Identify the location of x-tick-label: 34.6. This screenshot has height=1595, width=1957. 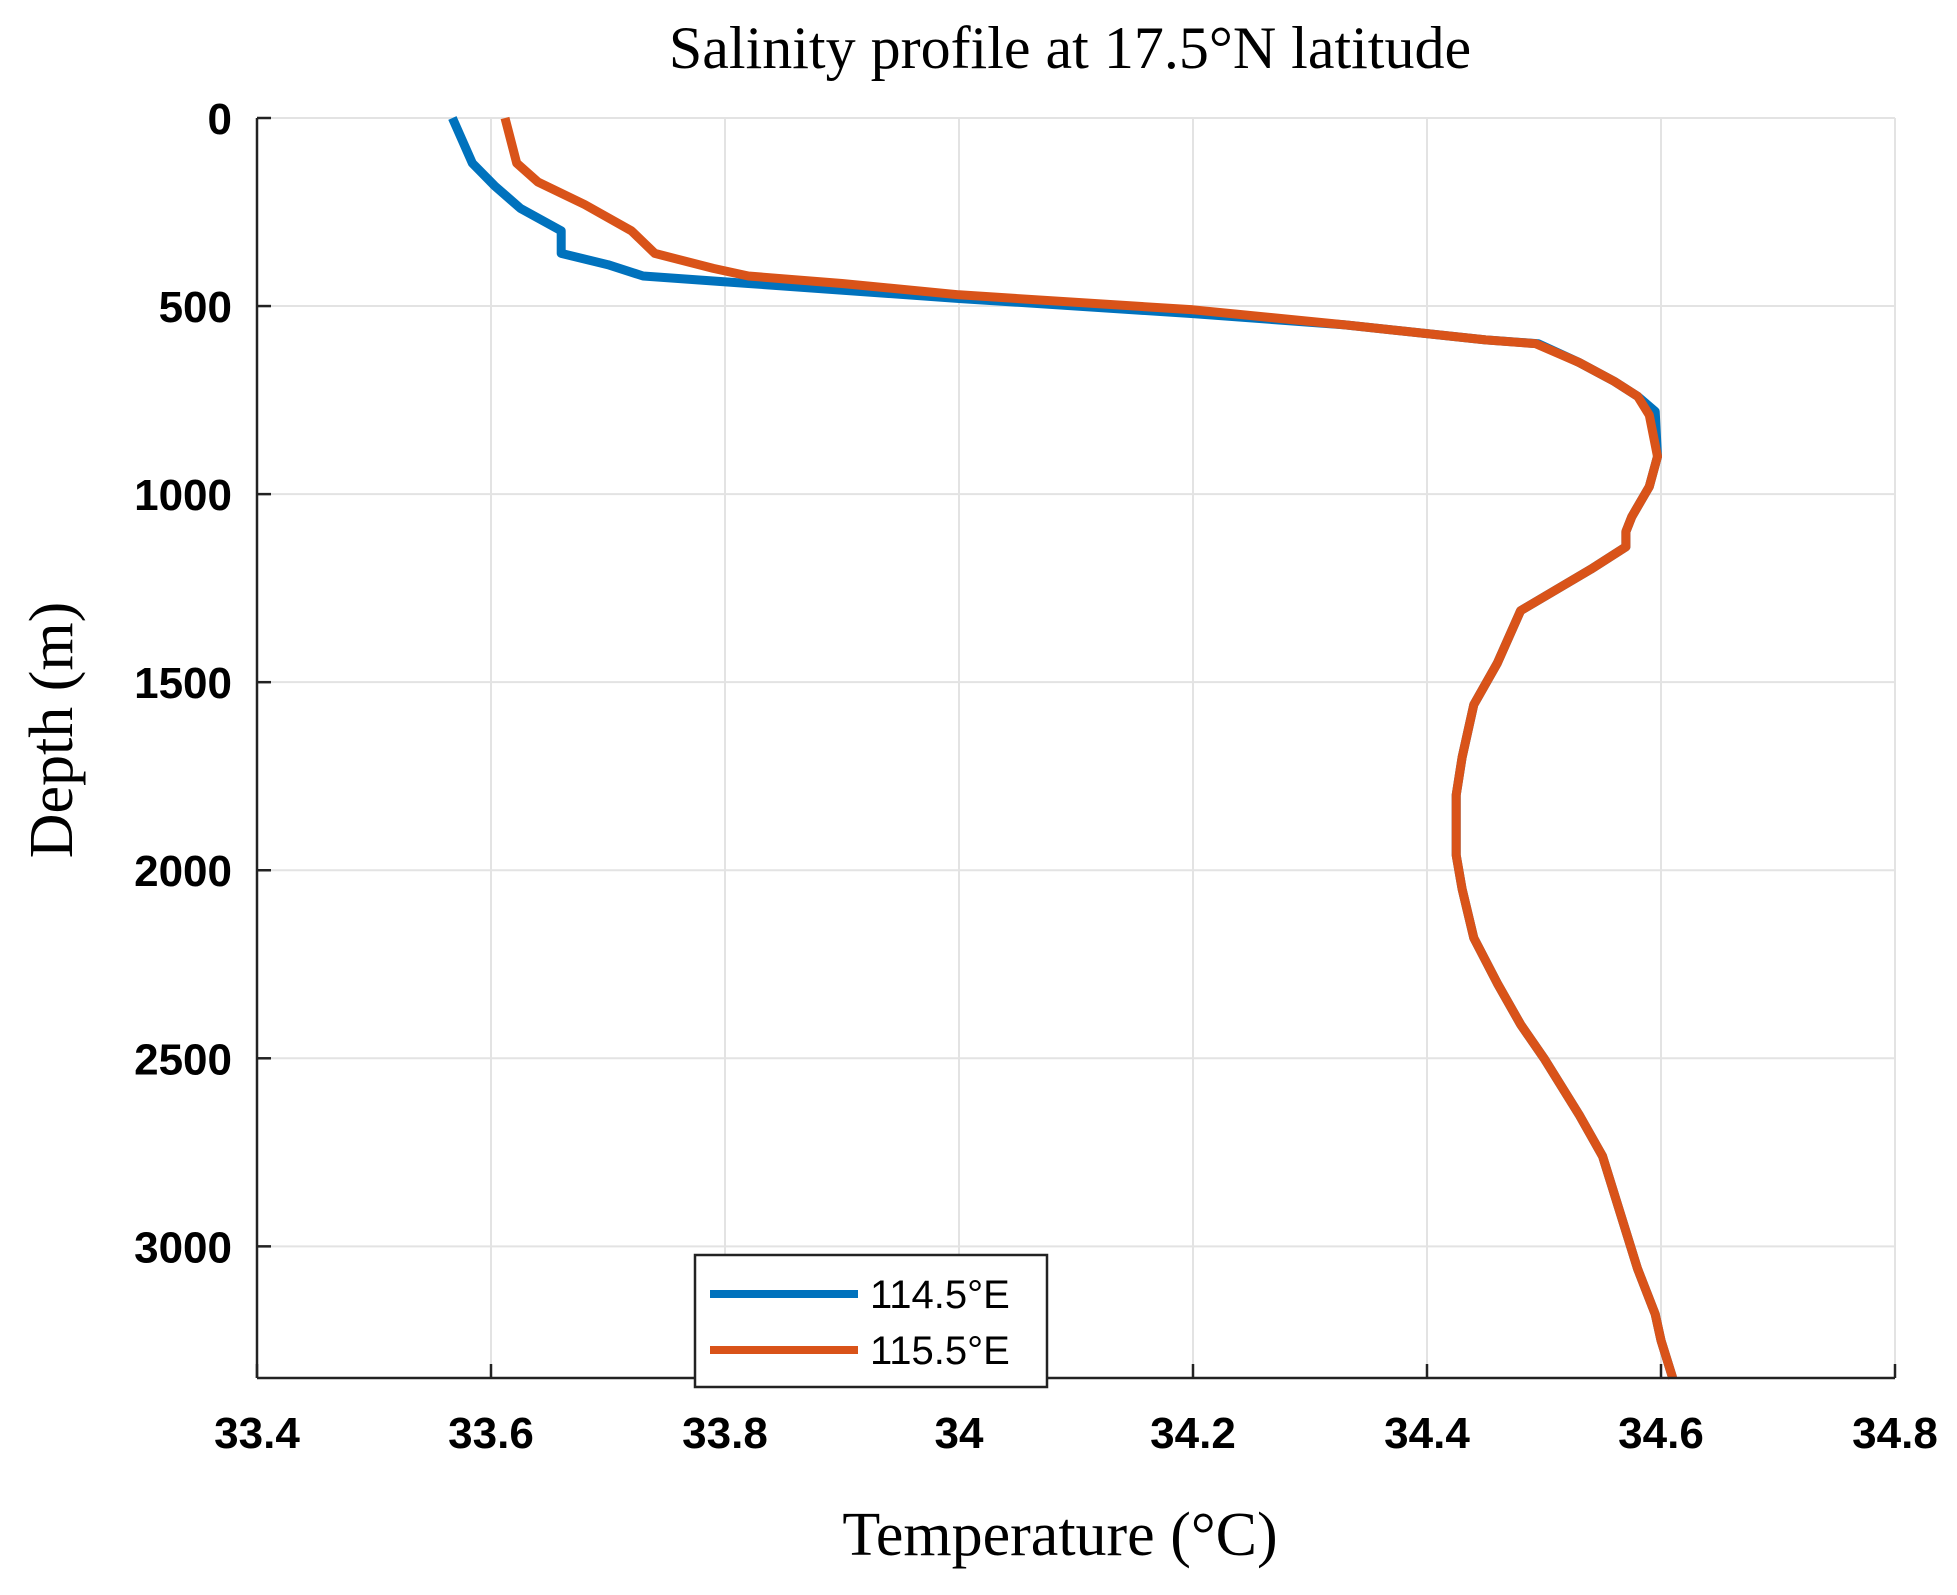
(1661, 1433).